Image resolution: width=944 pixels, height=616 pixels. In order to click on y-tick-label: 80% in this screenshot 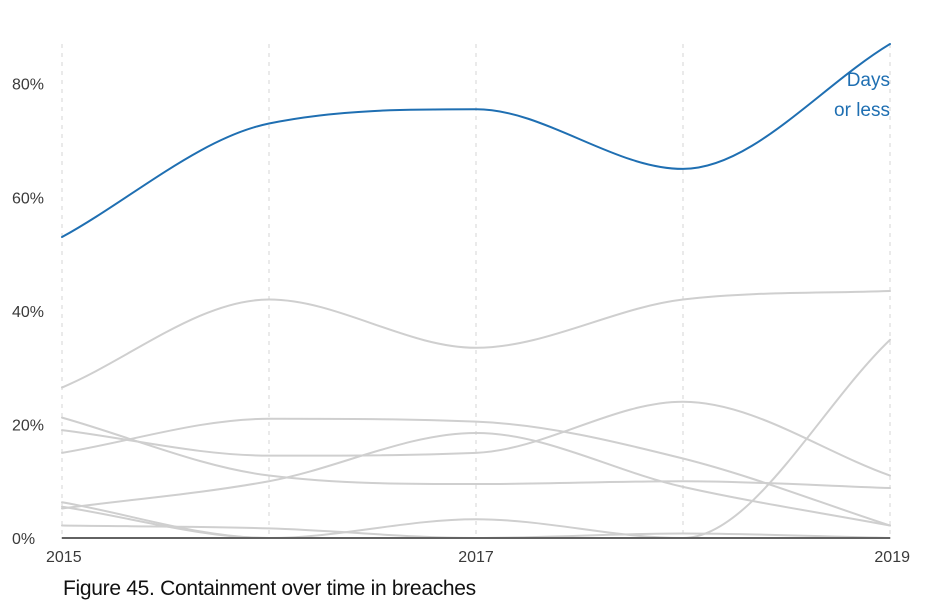, I will do `click(28, 85)`.